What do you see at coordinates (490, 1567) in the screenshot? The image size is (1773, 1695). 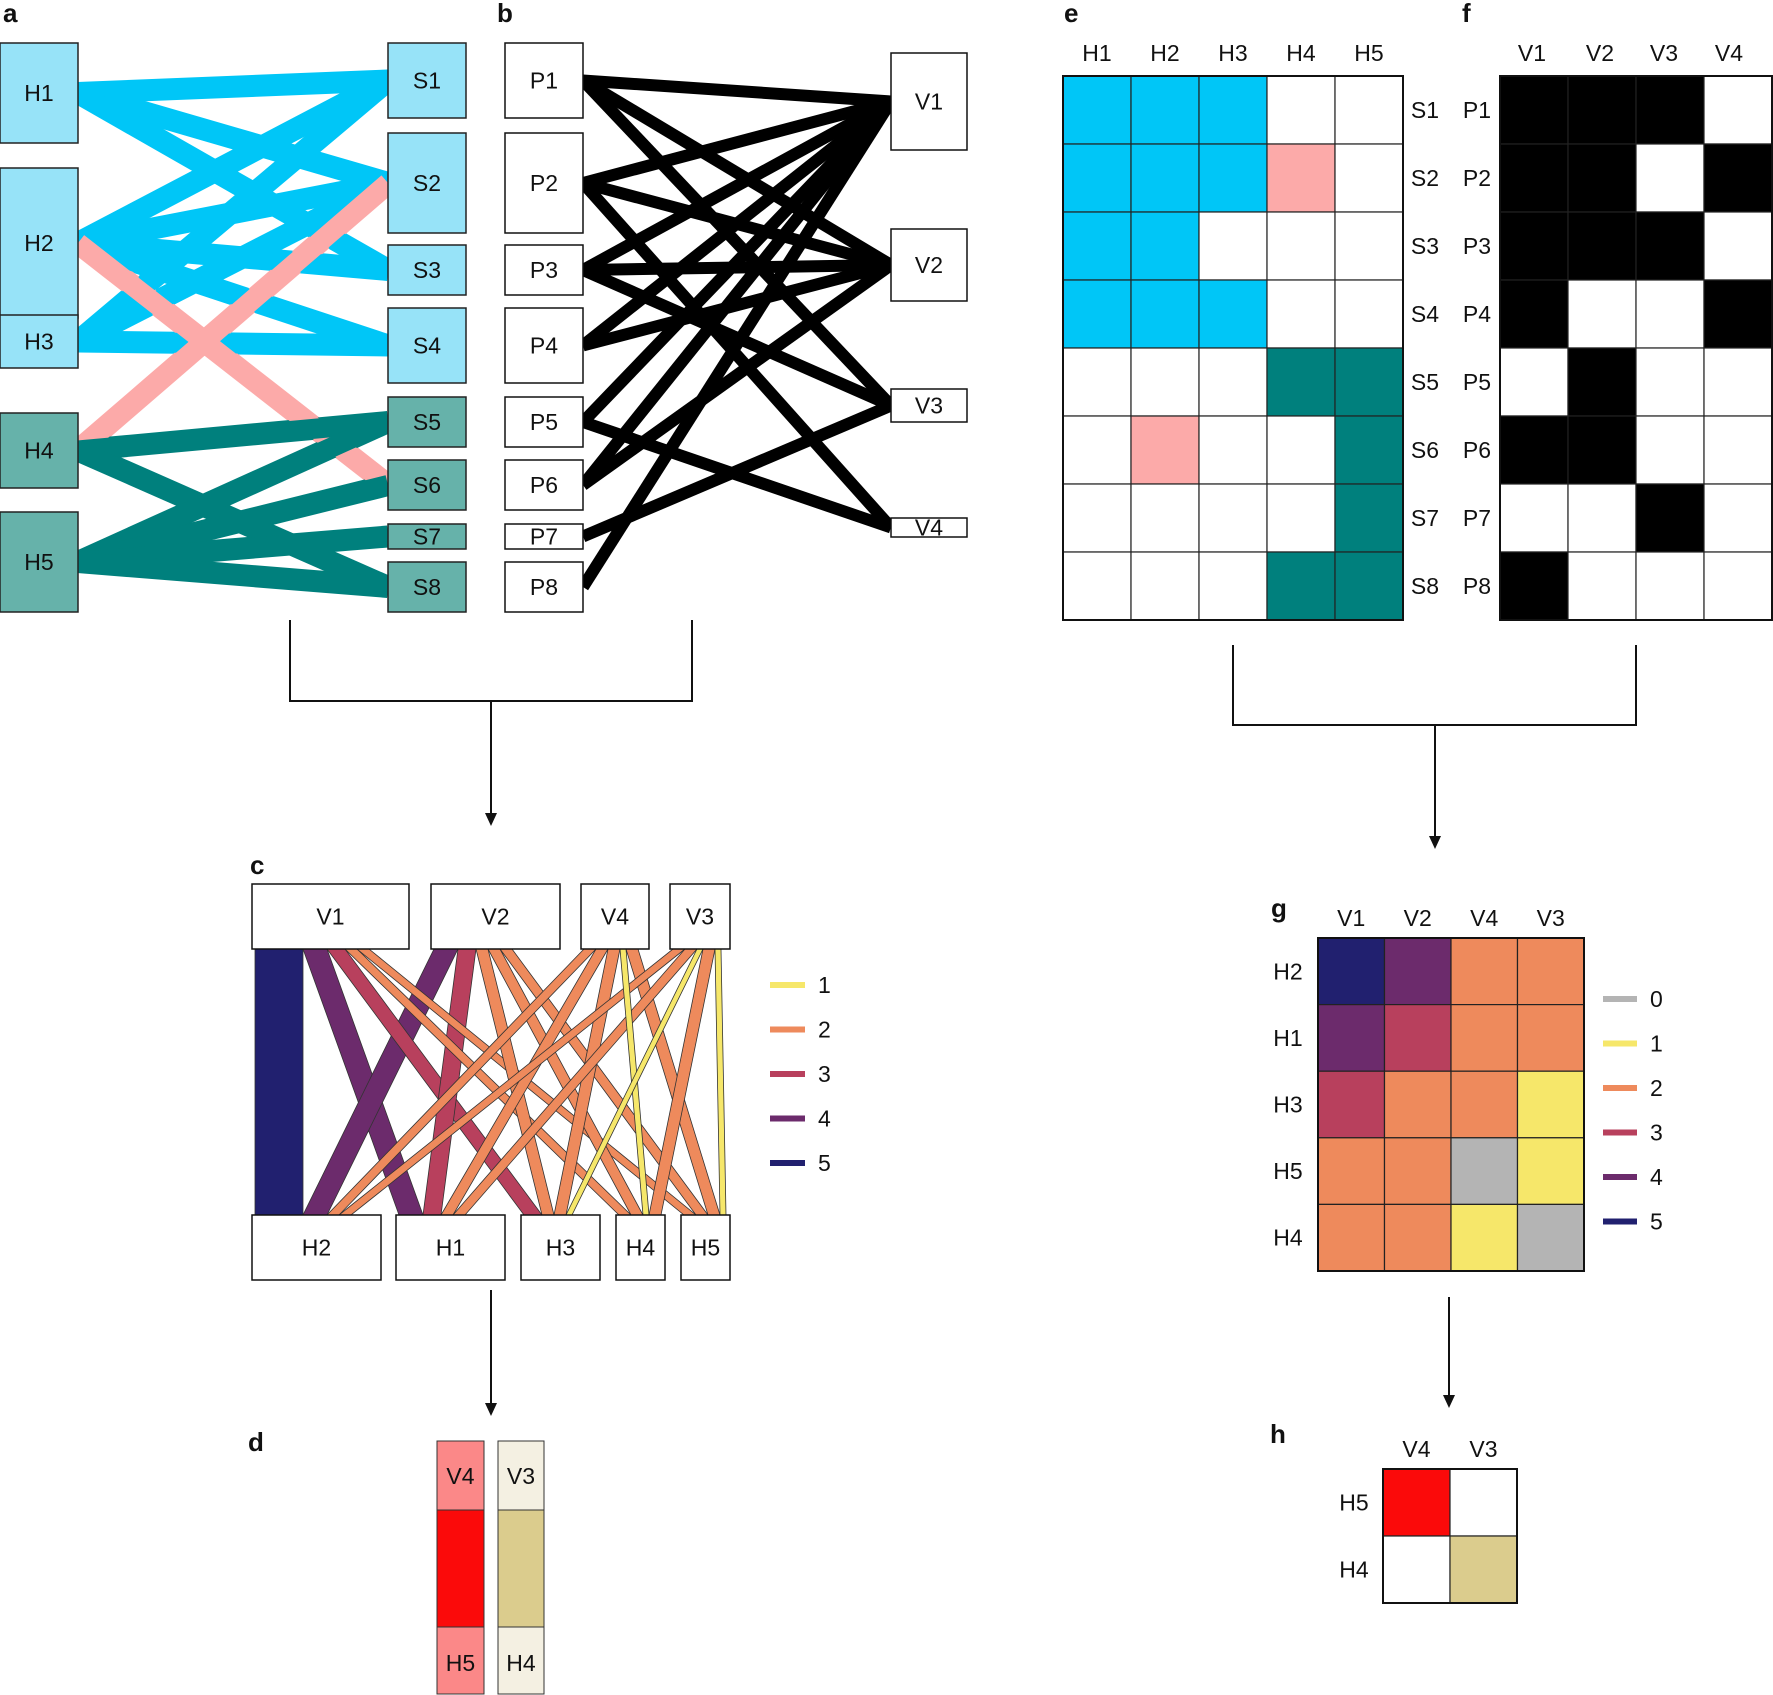 I see `panel-d-blocks: V4 H5 V3 H4` at bounding box center [490, 1567].